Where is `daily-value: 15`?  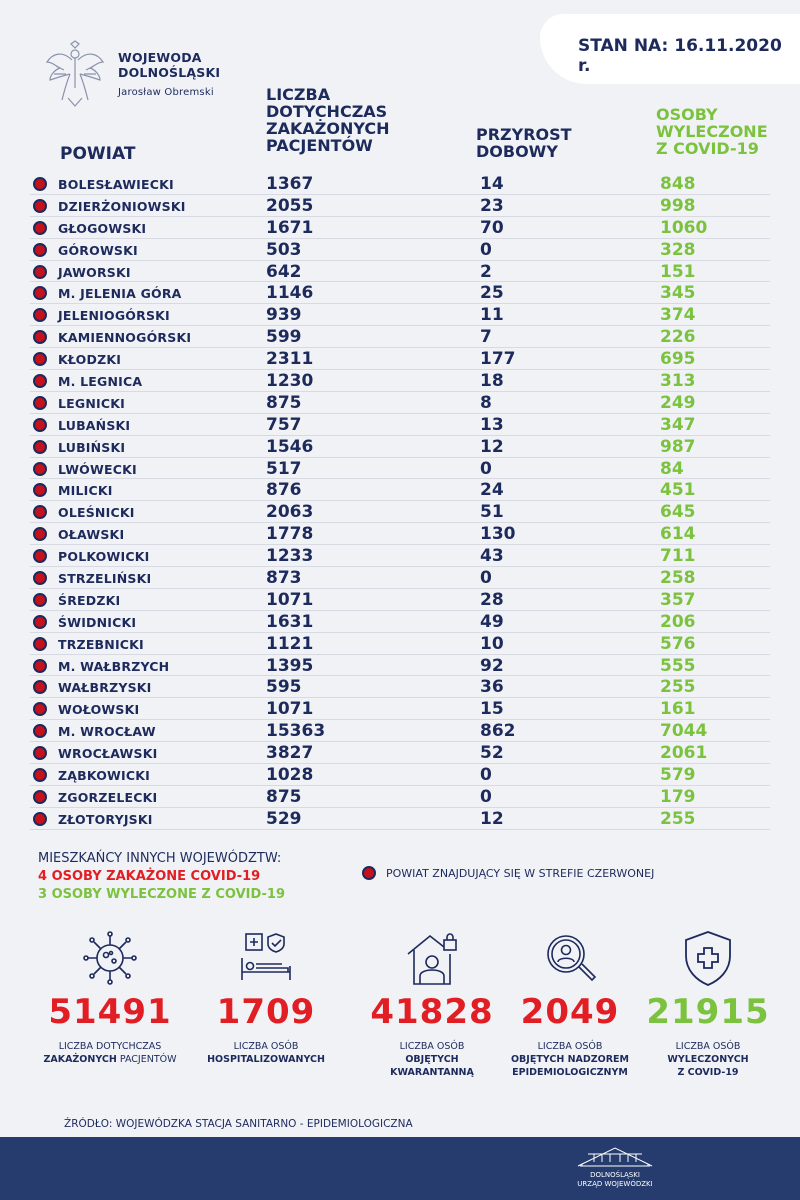 daily-value: 15 is located at coordinates (492, 709).